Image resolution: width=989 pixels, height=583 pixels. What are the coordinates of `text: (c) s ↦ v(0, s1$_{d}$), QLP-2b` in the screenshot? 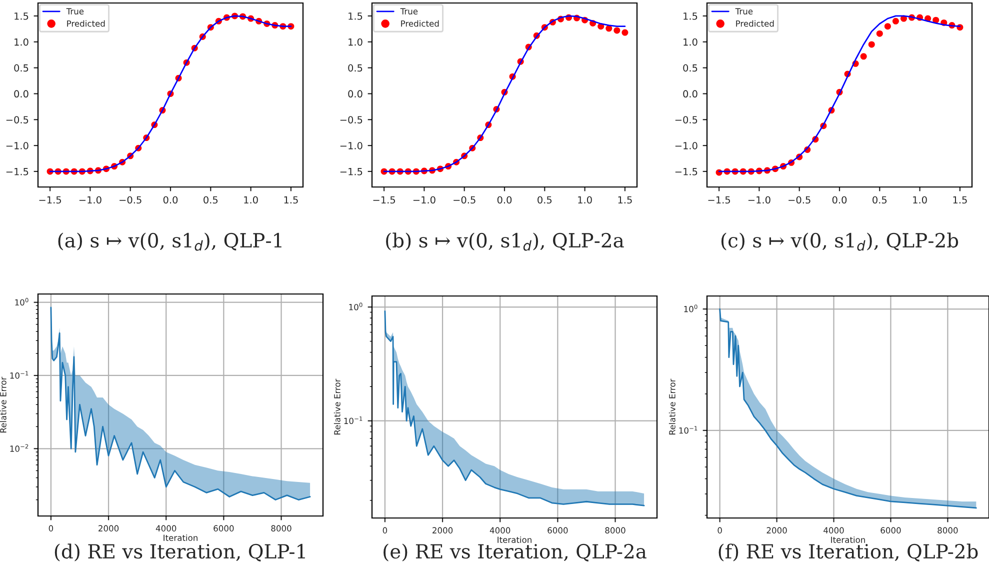 It's located at (839, 241).